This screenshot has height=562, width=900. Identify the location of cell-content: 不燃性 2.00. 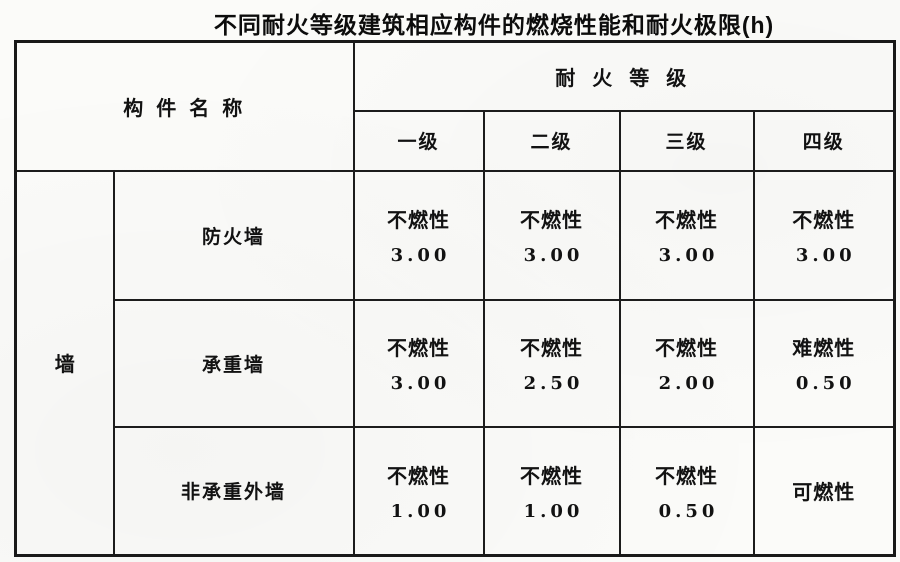
(687, 363).